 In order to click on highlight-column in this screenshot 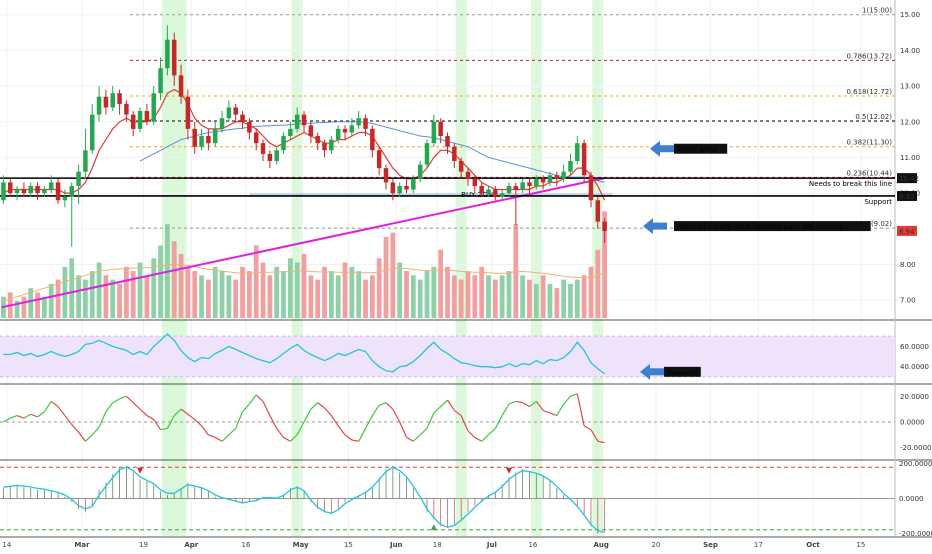, I will do `click(461, 268)`.